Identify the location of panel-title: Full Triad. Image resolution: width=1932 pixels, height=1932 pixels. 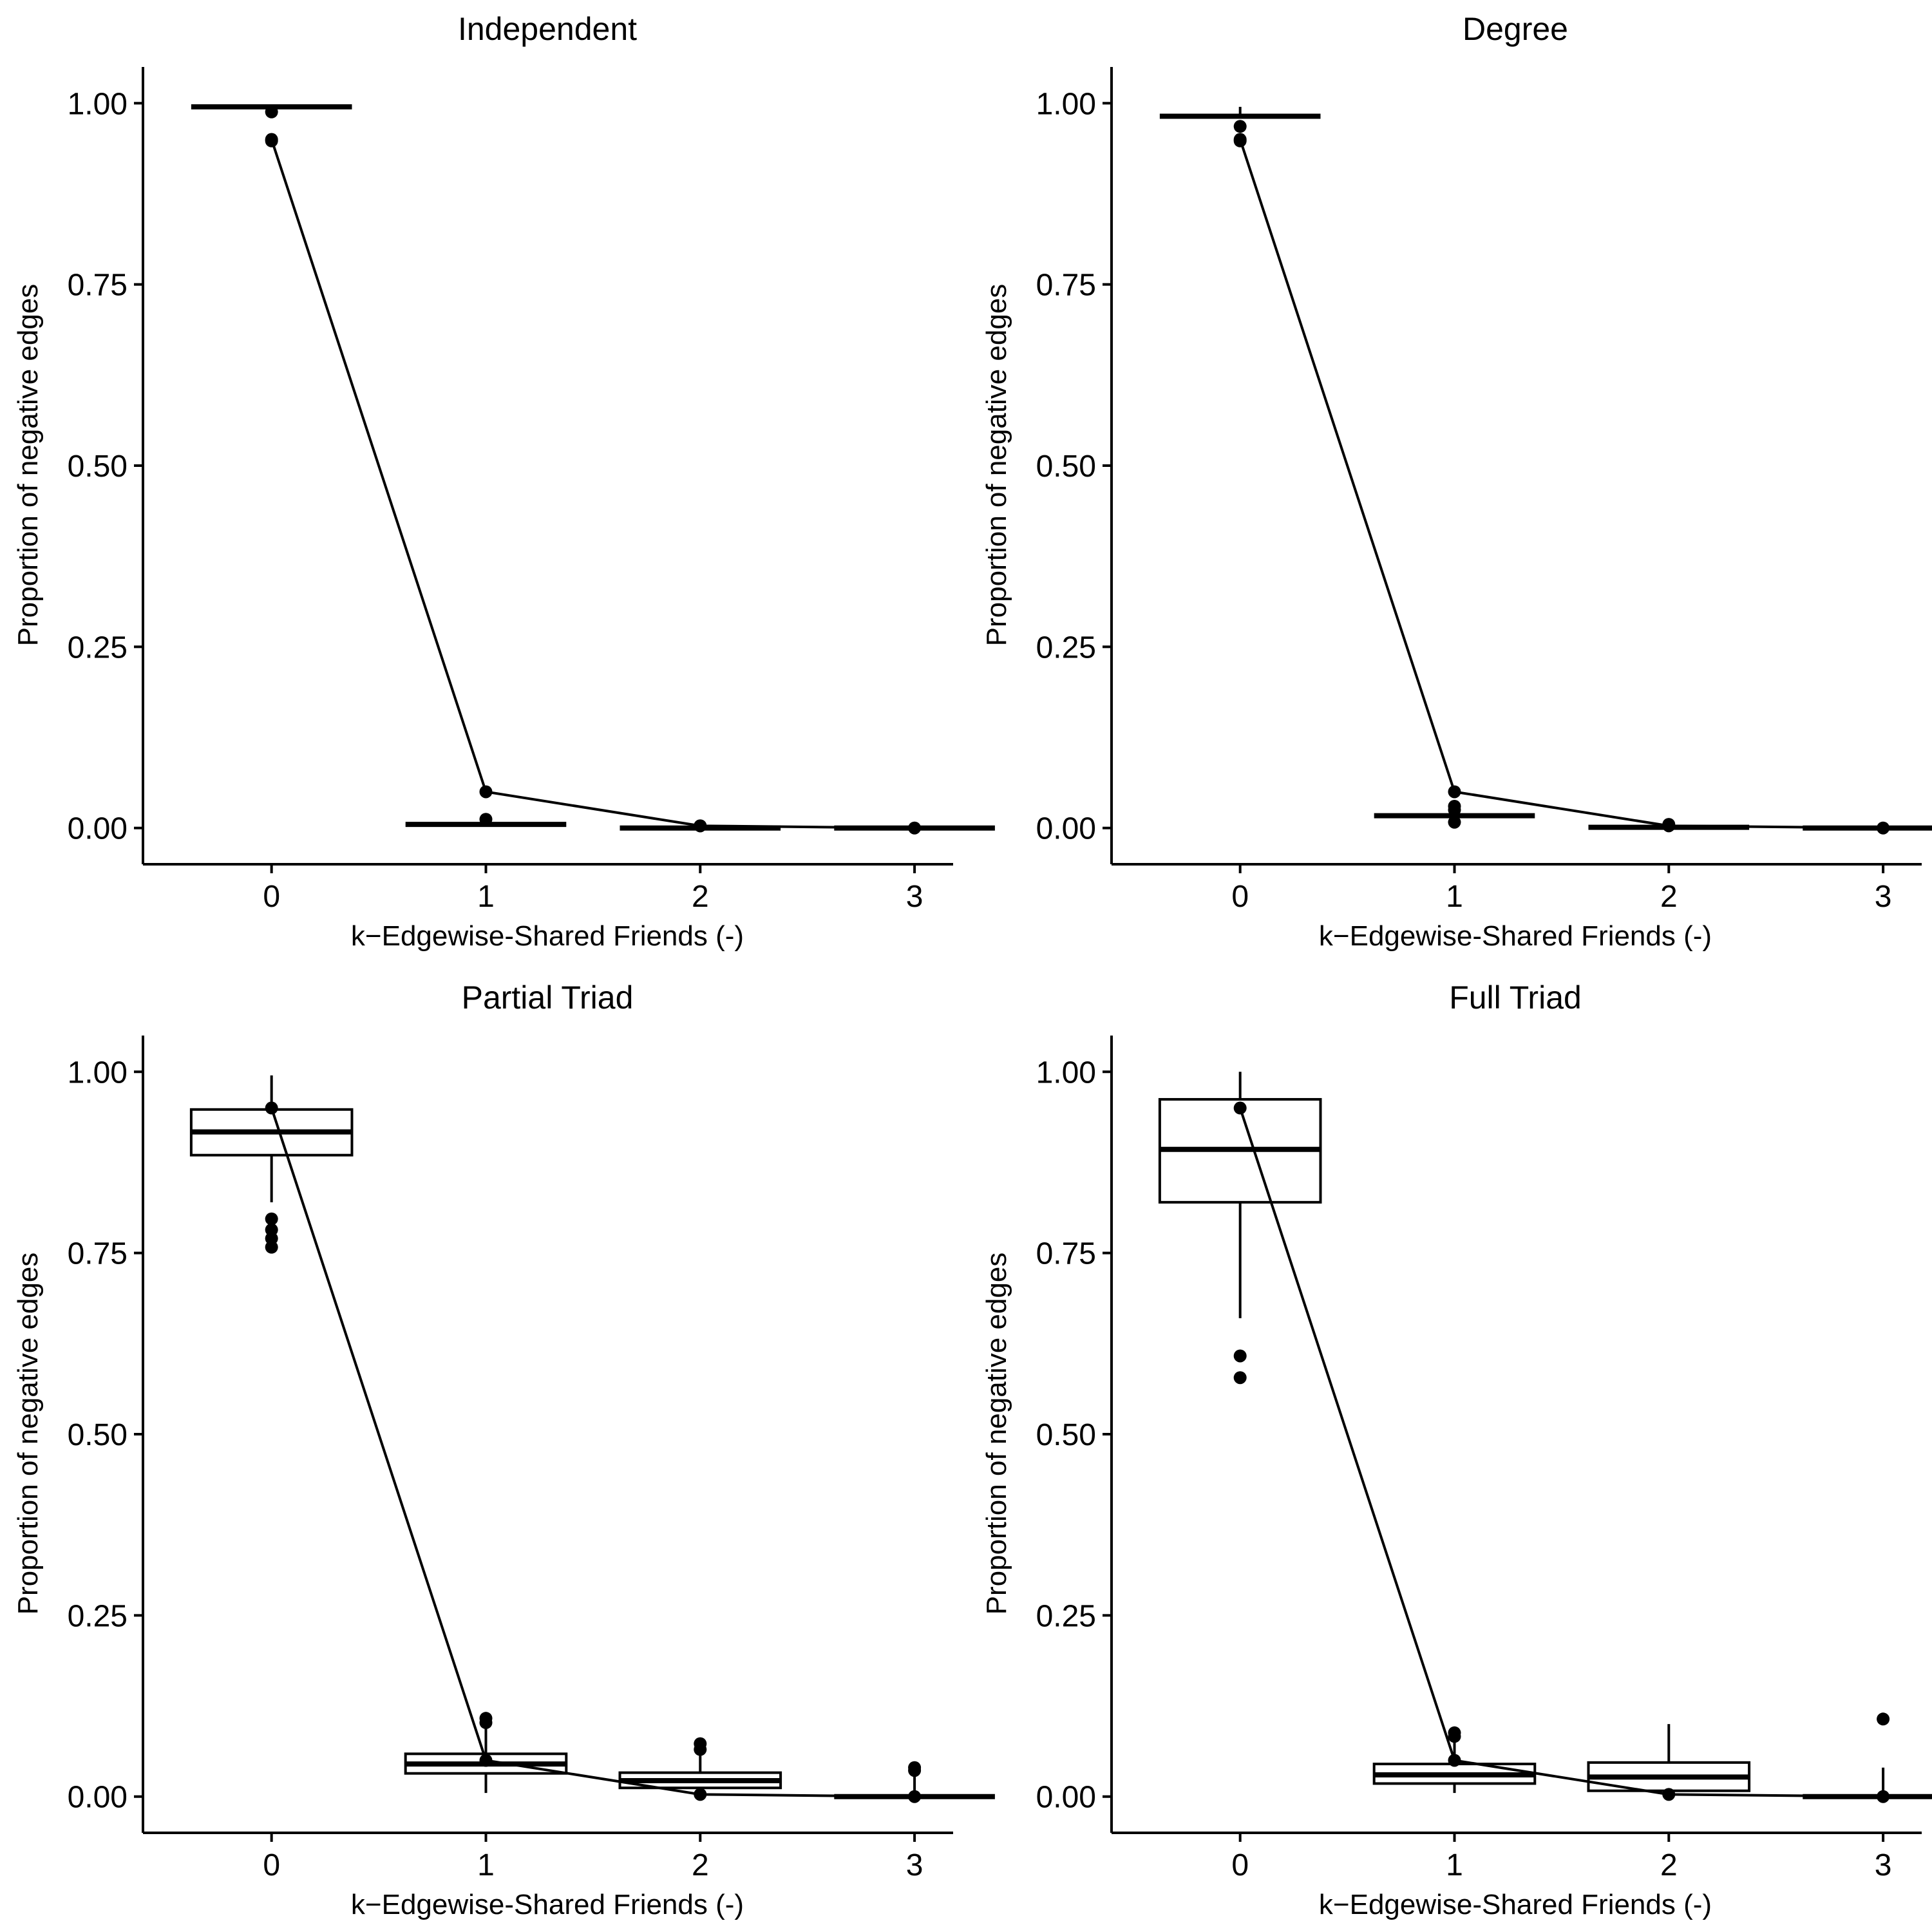
(1515, 998).